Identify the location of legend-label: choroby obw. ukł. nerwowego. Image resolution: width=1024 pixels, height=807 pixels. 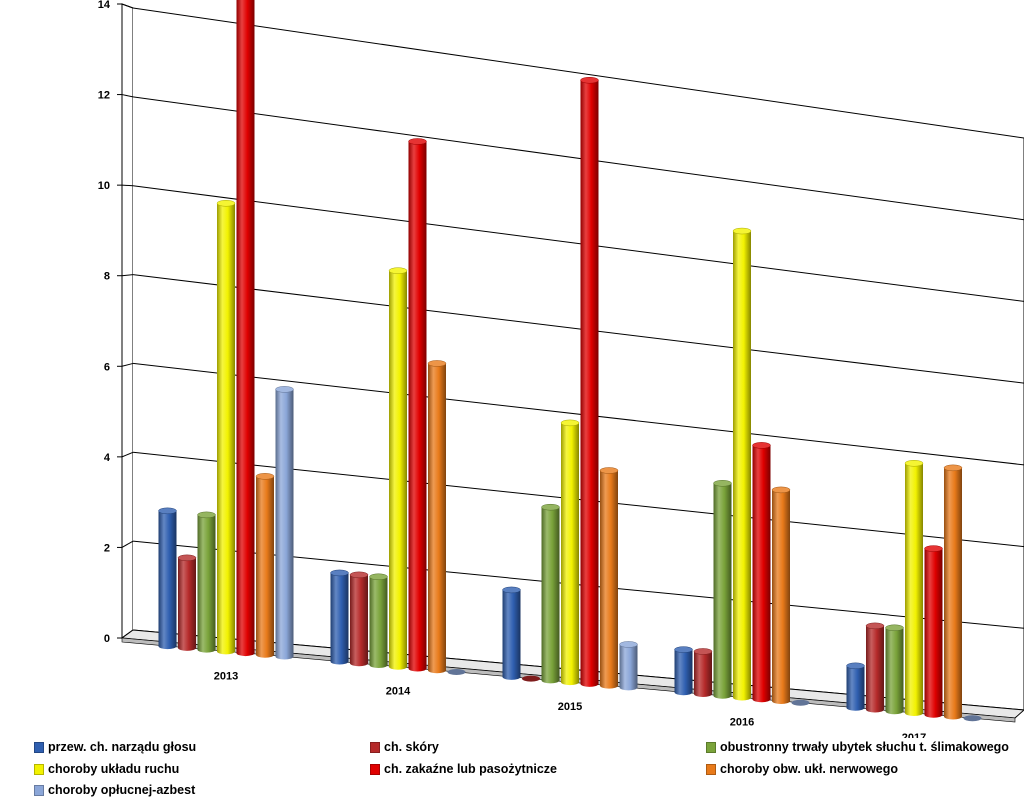
(809, 769).